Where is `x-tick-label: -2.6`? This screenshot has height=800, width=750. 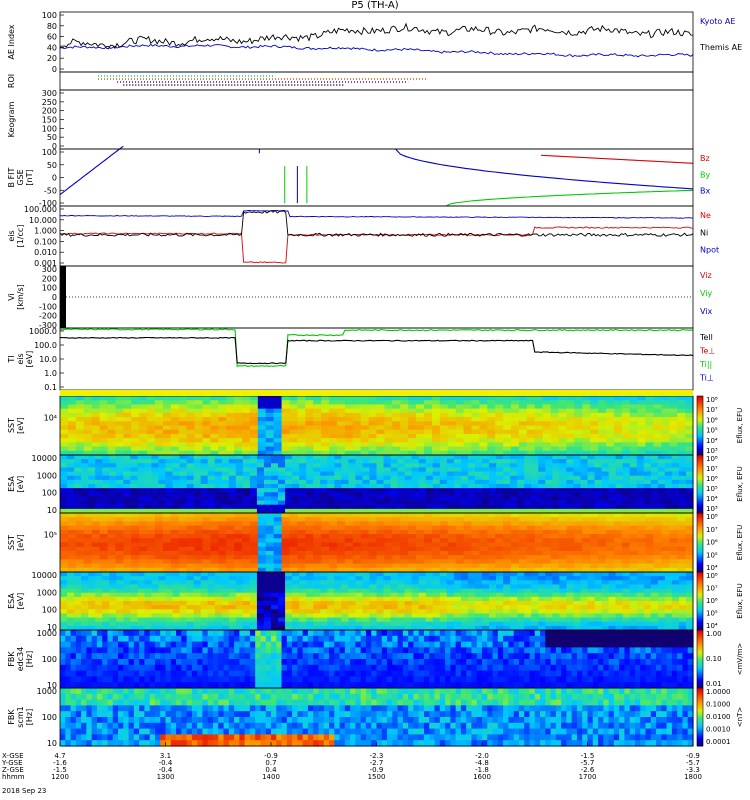
x-tick-label: -2.6 is located at coordinates (588, 770).